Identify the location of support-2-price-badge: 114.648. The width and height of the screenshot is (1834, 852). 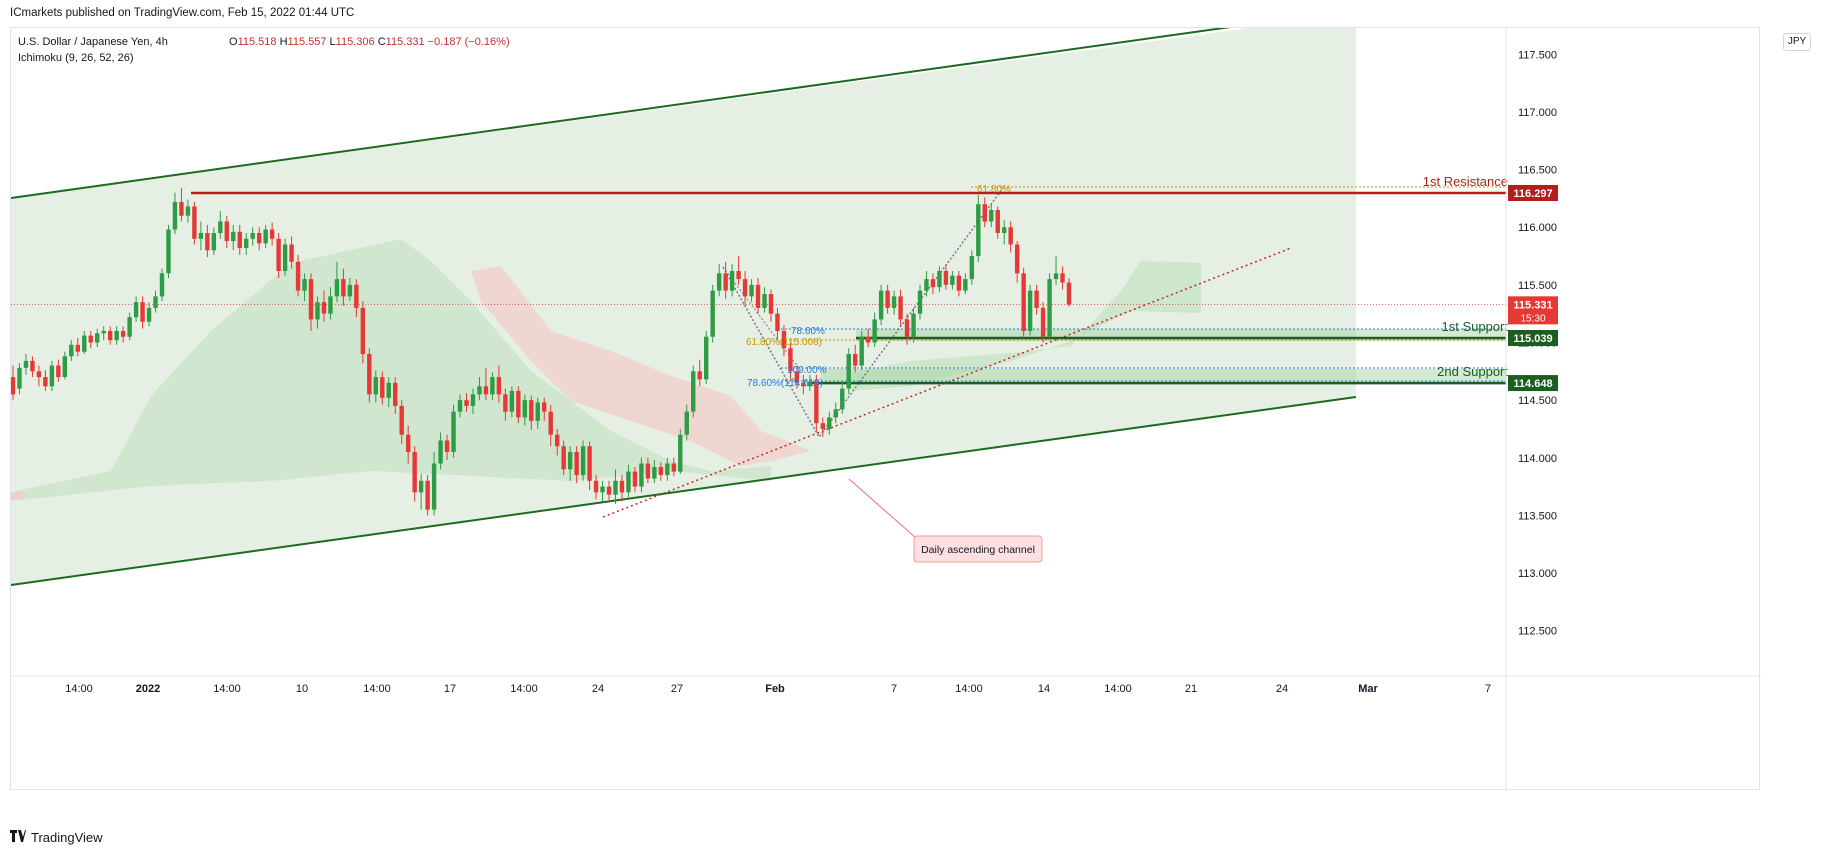
(1532, 384).